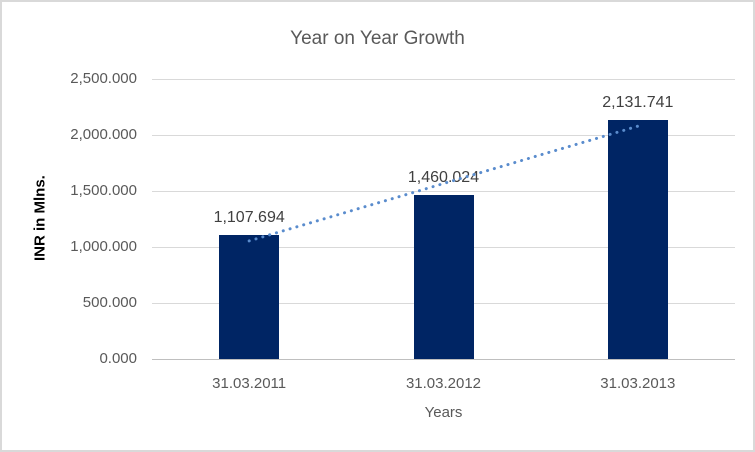 Image resolution: width=755 pixels, height=452 pixels. I want to click on data-label: 1,107.694, so click(249, 217).